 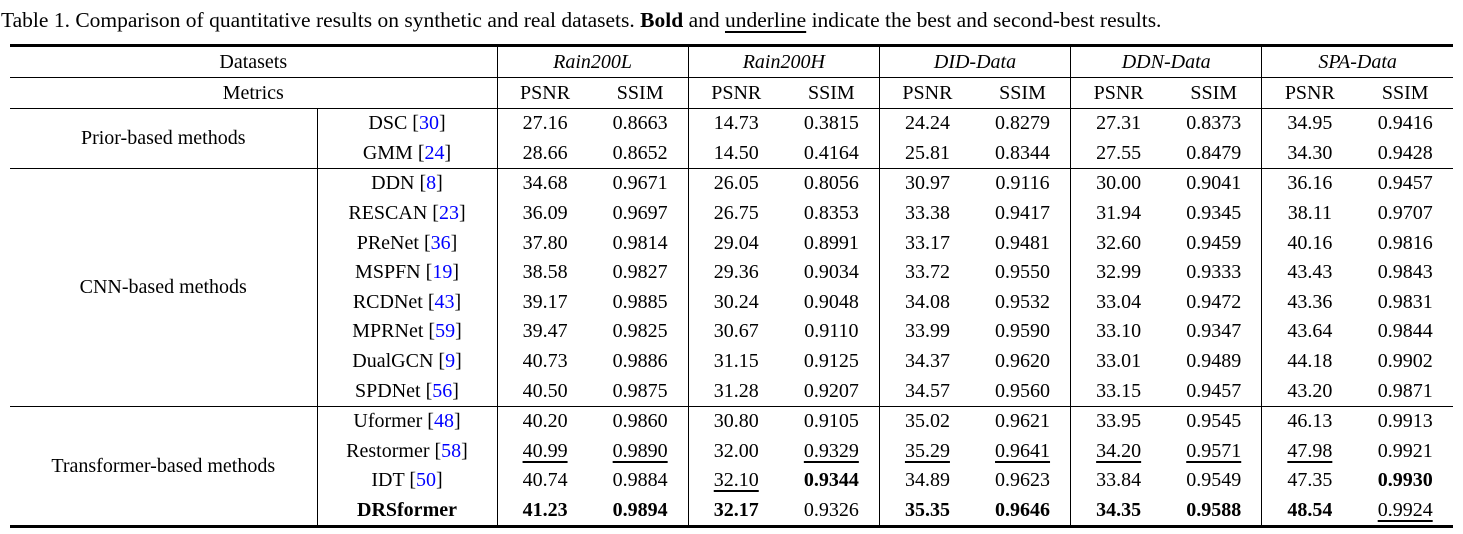 What do you see at coordinates (1023, 213) in the screenshot?
I see `value-cell: 0.9417` at bounding box center [1023, 213].